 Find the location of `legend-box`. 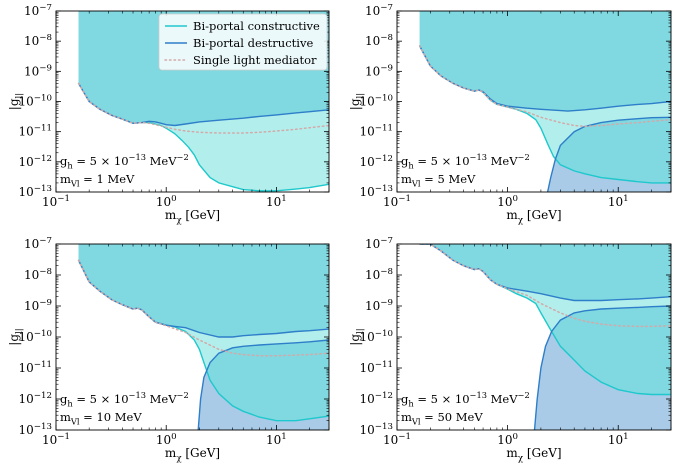

legend-box is located at coordinates (243, 42).